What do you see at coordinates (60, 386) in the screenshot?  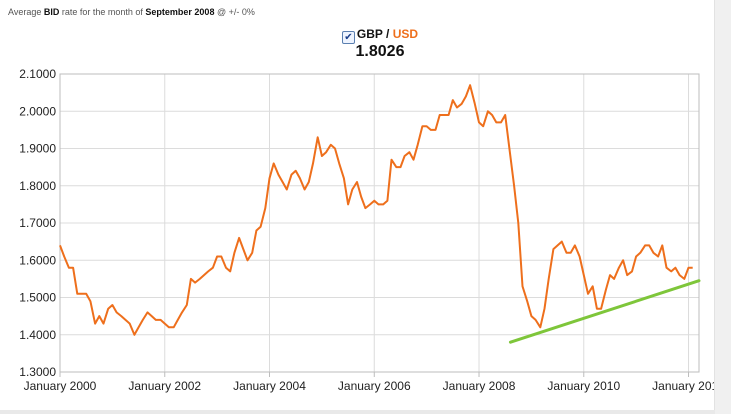 I see `x-tick-label: January 2000` at bounding box center [60, 386].